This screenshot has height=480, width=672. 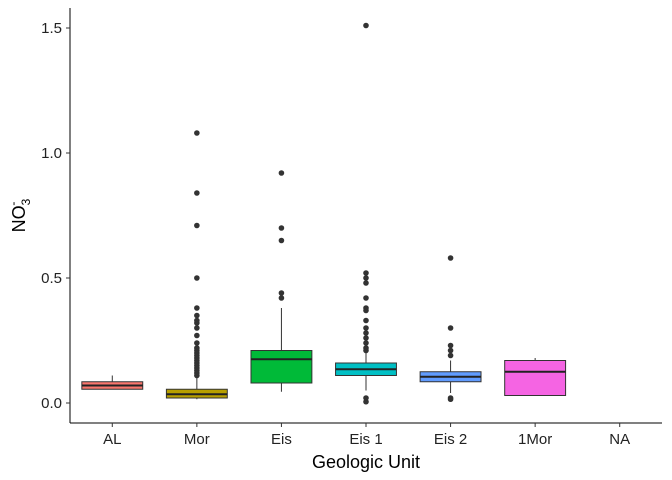 I want to click on x-tick-label: Eis 1, so click(x=365, y=439).